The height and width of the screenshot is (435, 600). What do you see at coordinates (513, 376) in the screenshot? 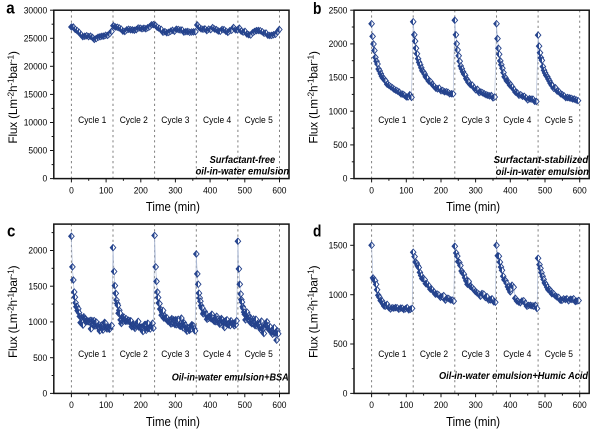
I see `svg-text:Oil-in-water emulsion+Humic Ac: Oil-in-water emulsion+Humic Acid` at bounding box center [513, 376].